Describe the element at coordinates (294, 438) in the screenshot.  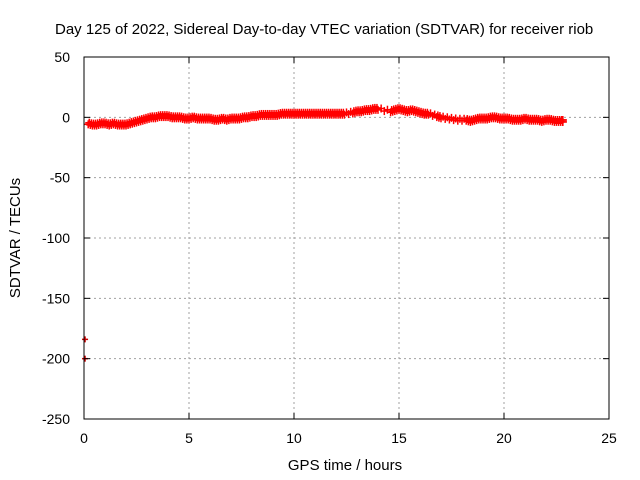
I see `x-tick-label: 10` at that location.